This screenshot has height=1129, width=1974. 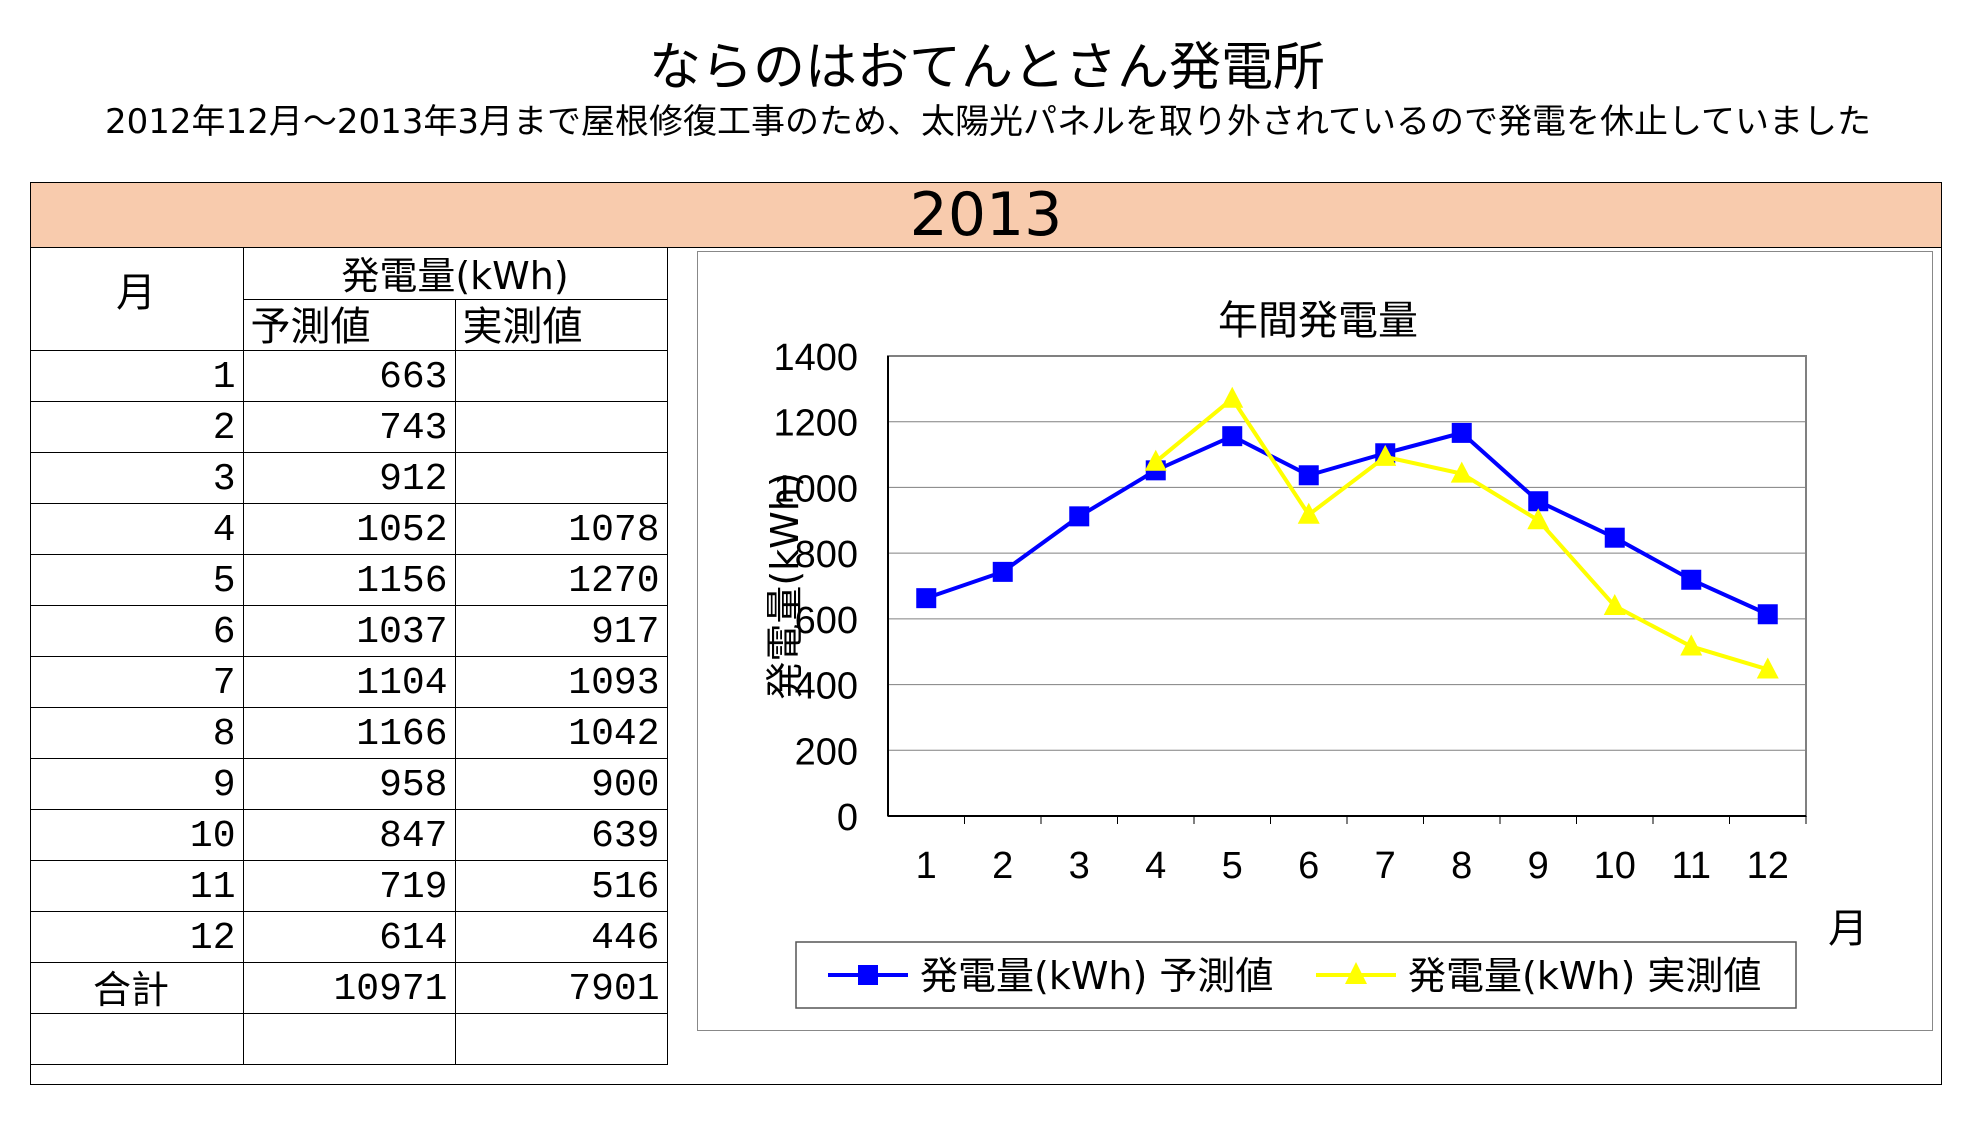 I want to click on chart-title: 年間発電量, so click(x=1318, y=321).